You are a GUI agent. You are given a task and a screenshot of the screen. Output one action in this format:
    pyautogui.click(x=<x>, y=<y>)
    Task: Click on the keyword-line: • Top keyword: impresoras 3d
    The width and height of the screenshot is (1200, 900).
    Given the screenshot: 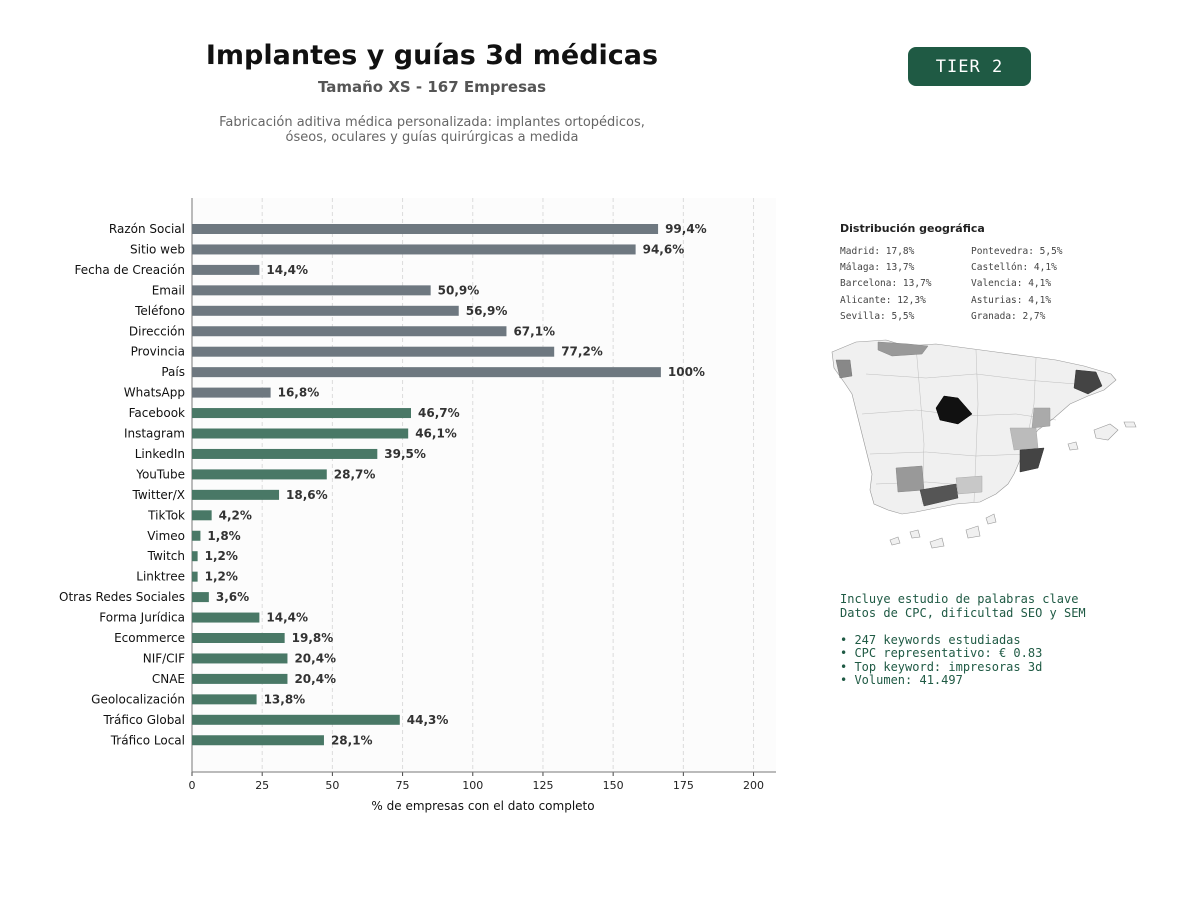 What is the action you would take?
    pyautogui.click(x=941, y=666)
    